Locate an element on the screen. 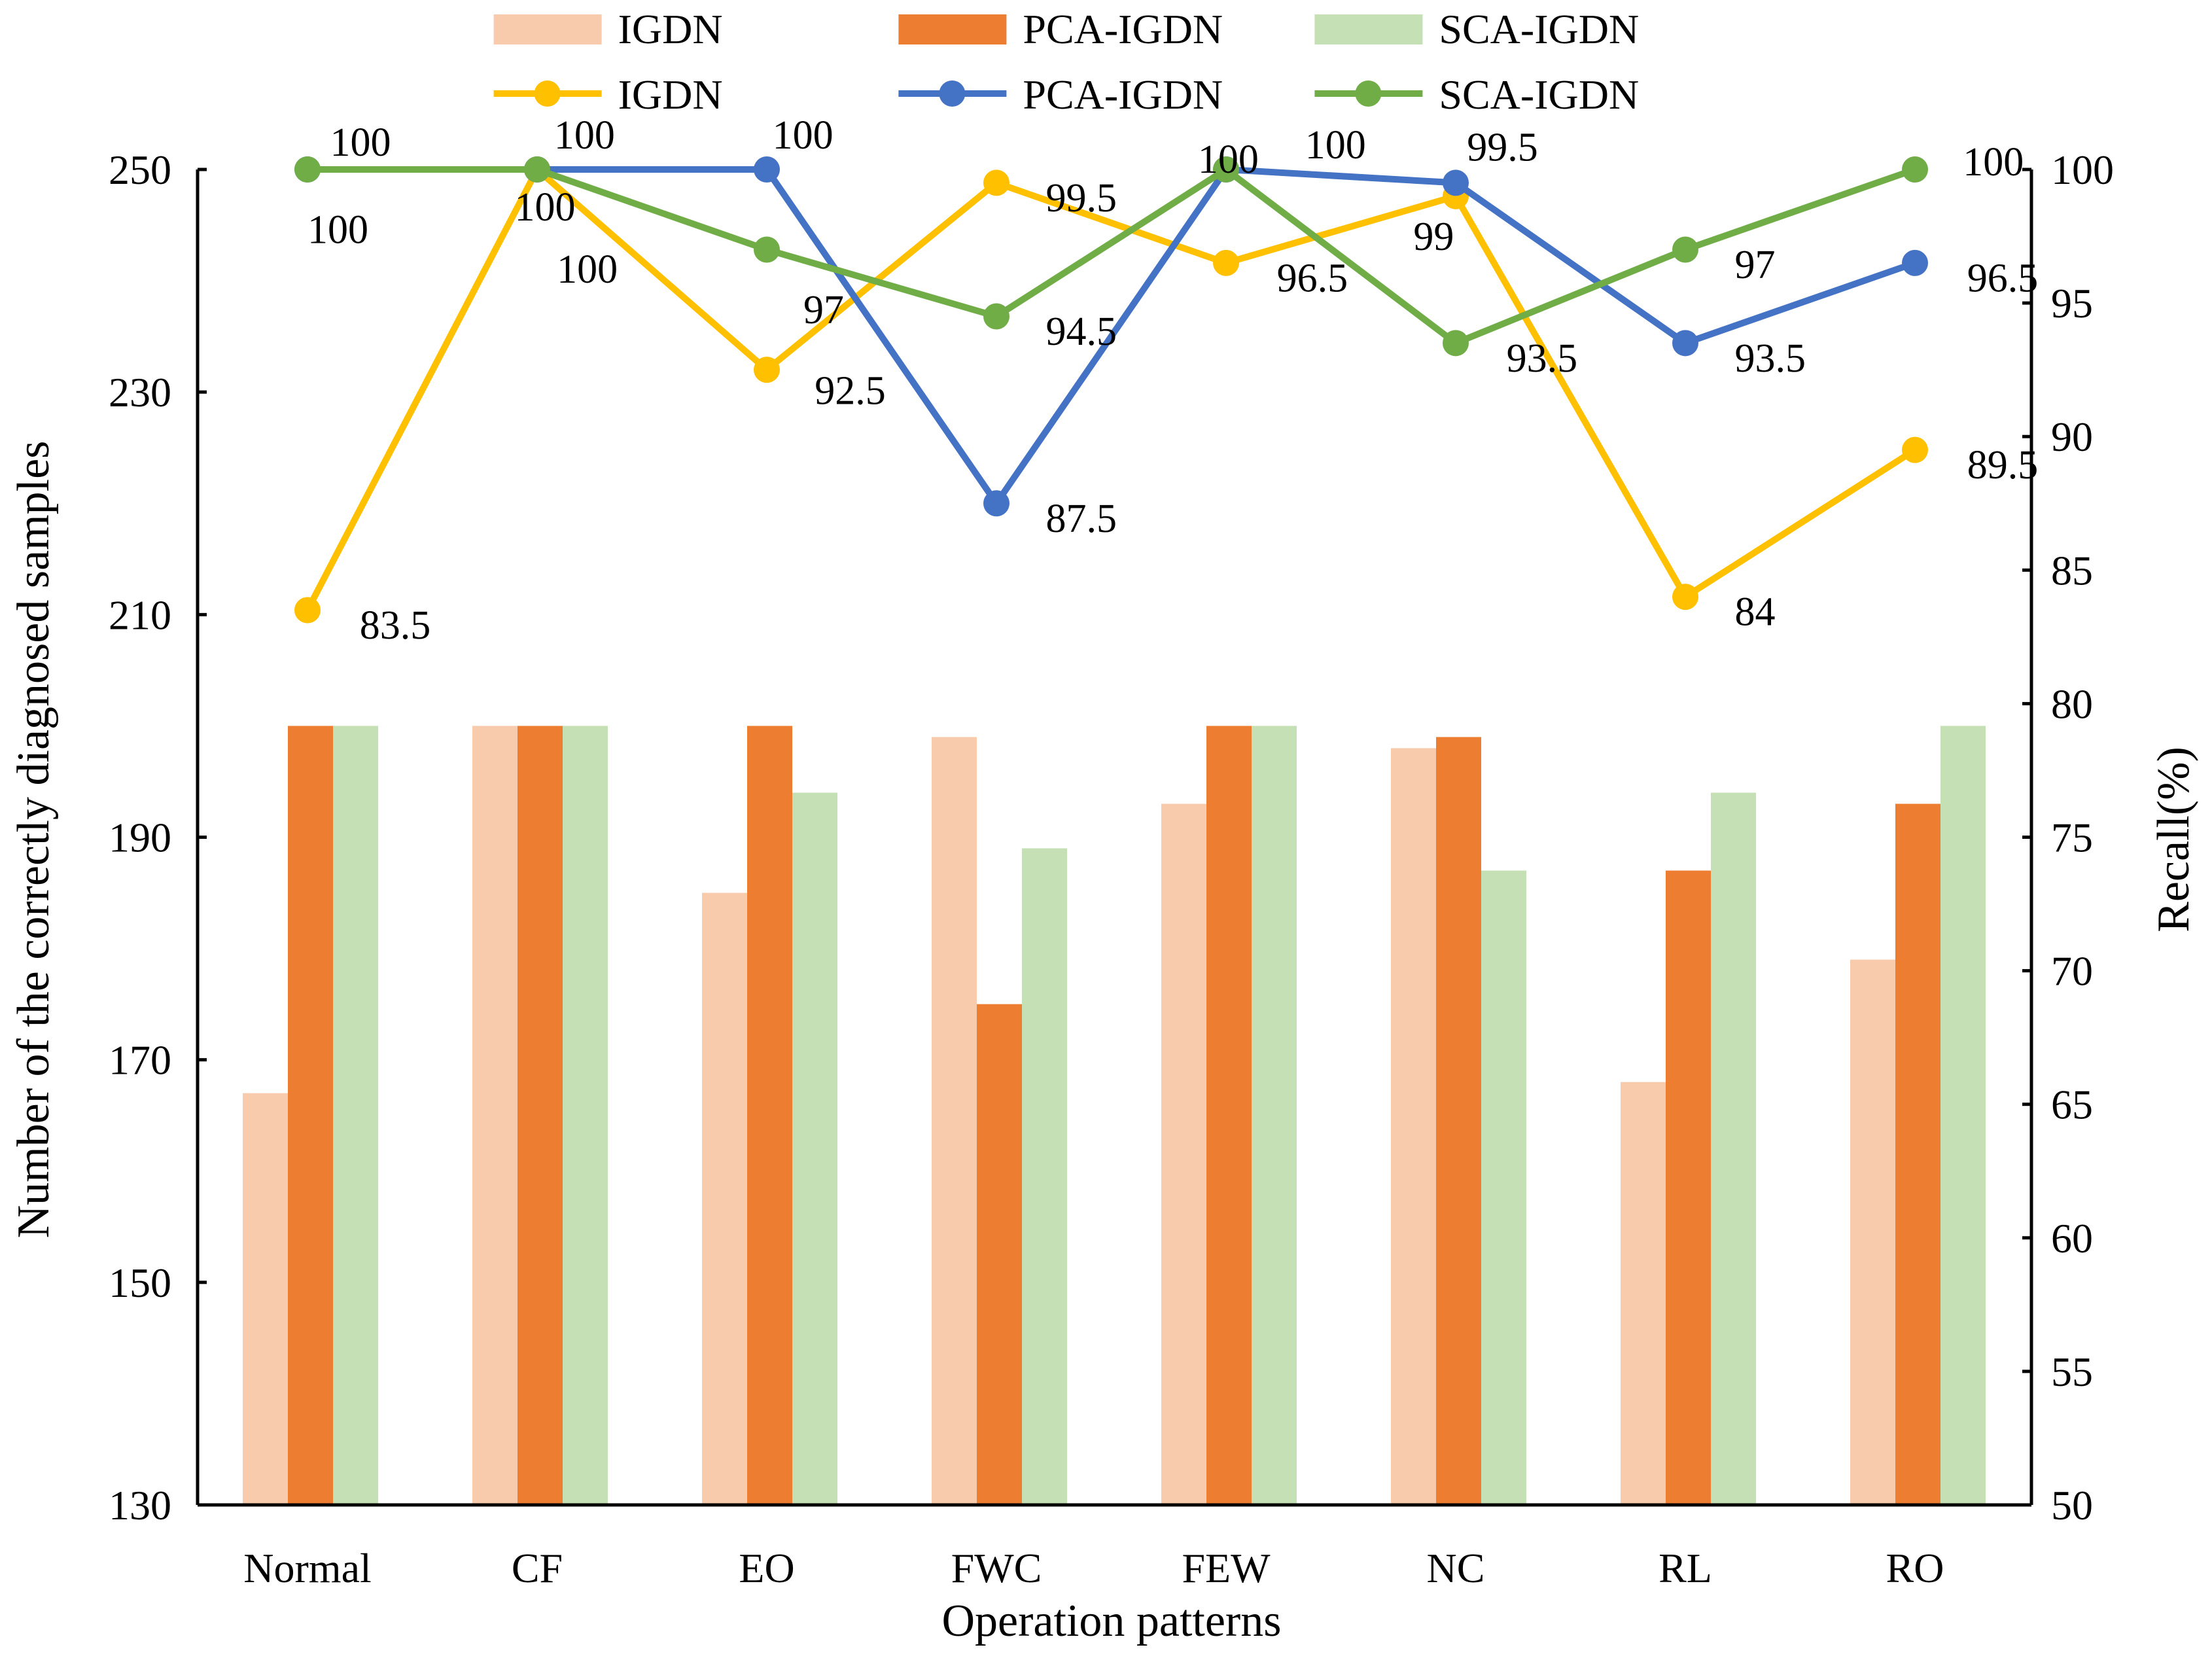  y2-tick-label: 85 is located at coordinates (2072, 570).